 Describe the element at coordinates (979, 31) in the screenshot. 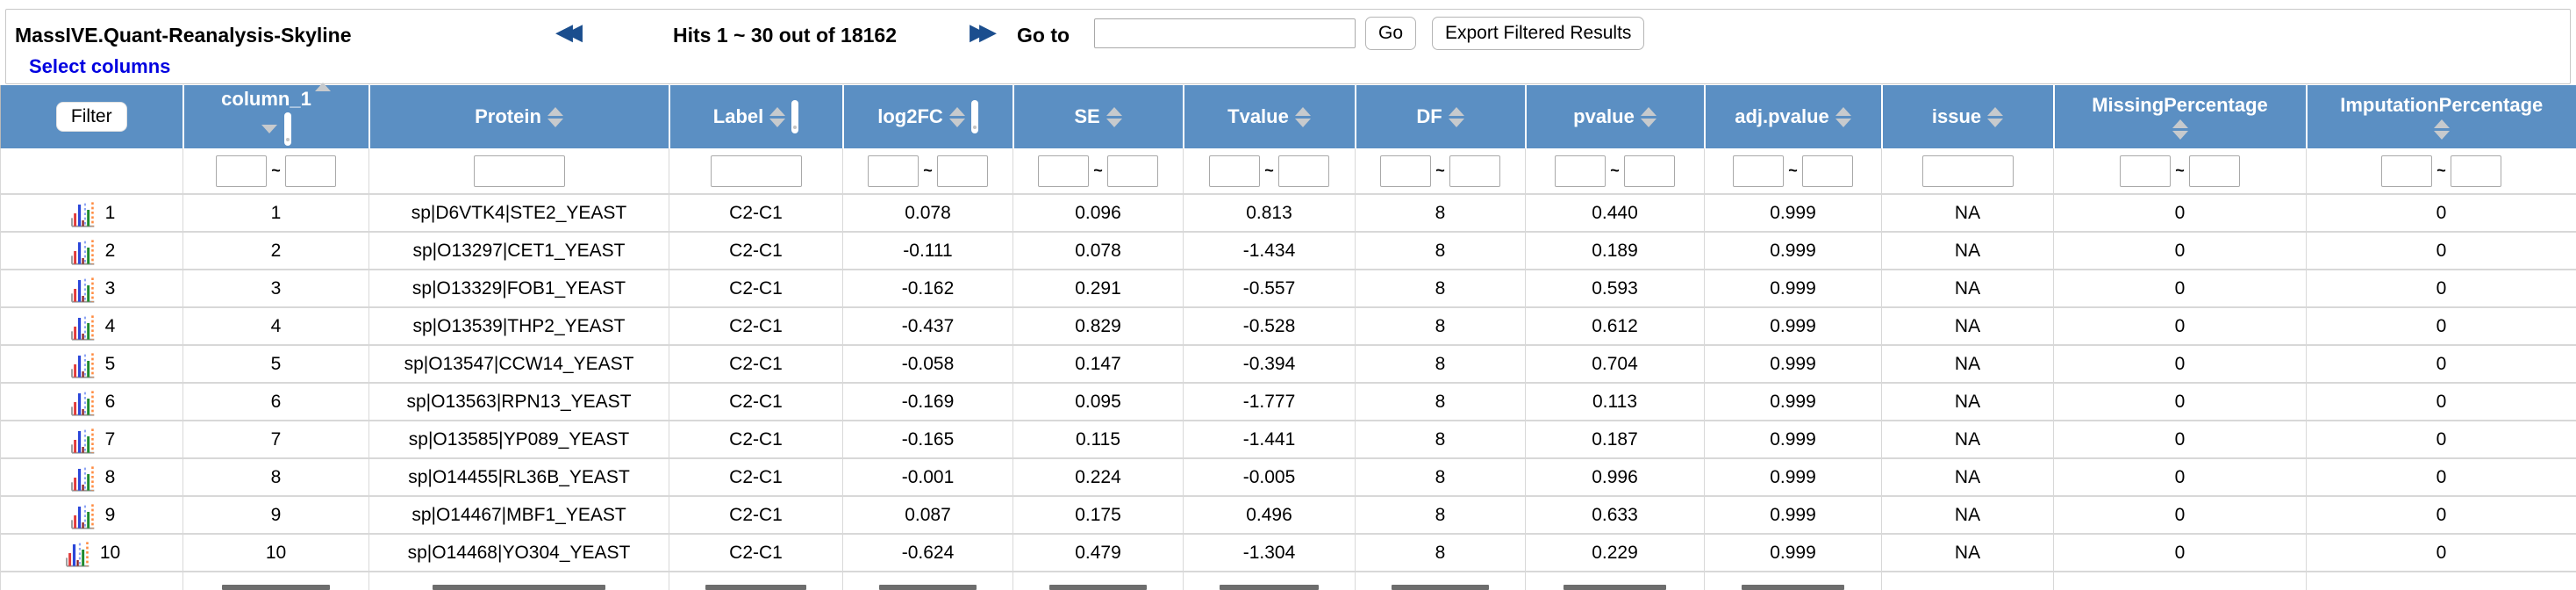

I see `next-page-icon: ▶▶` at that location.